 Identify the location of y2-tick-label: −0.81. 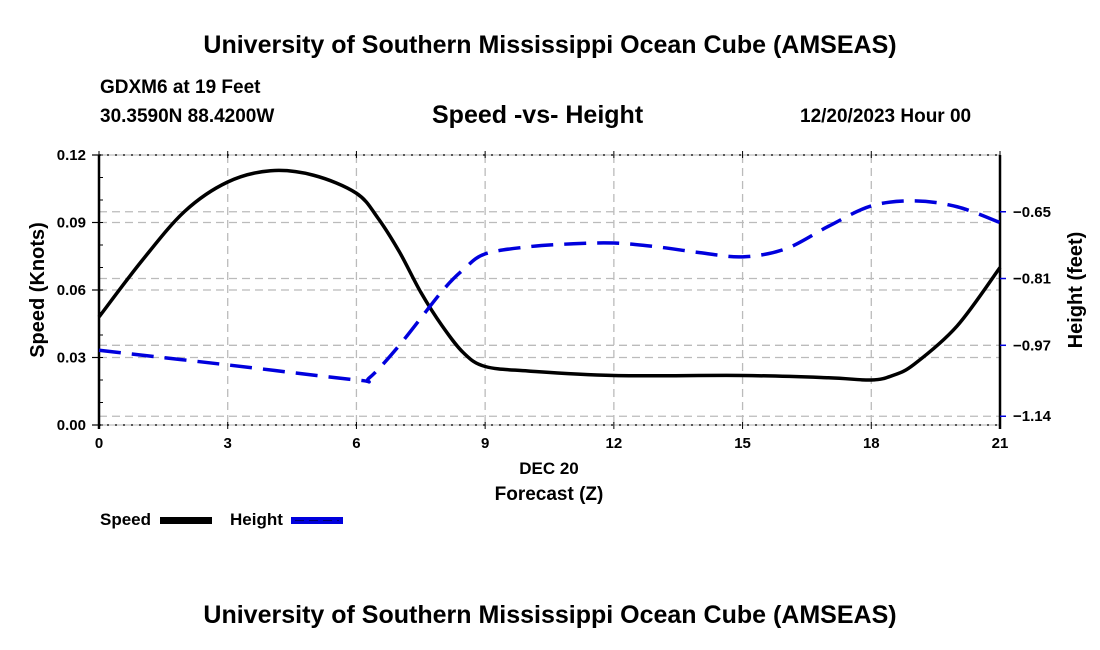
(1032, 279).